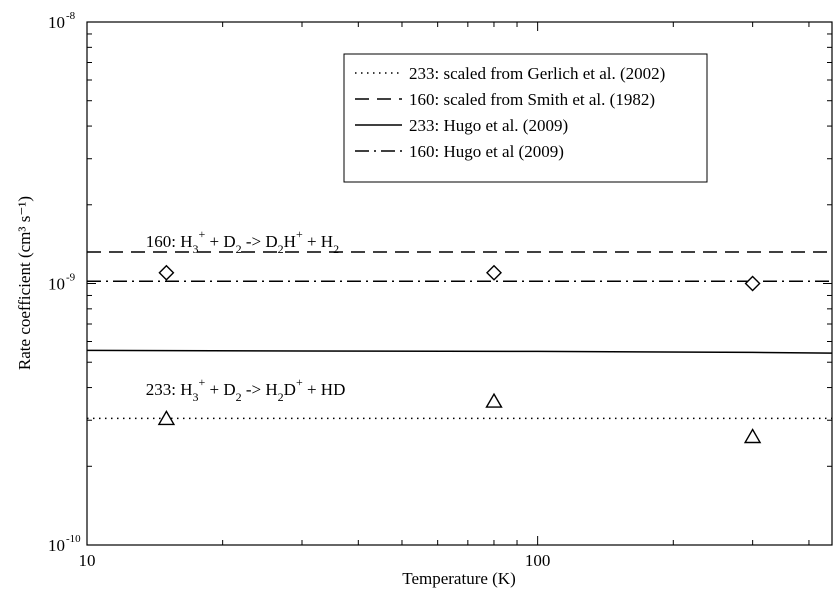  I want to click on x-tick-label: 100, so click(538, 560).